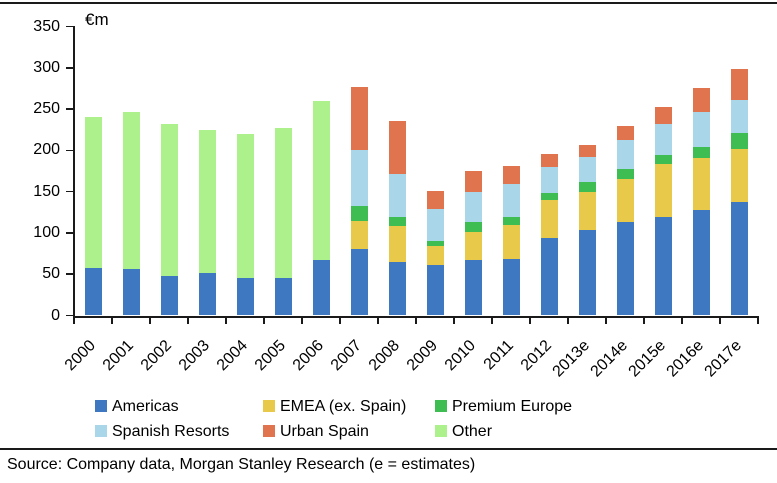  Describe the element at coordinates (171, 431) in the screenshot. I see `legend-label: Spanish Resorts` at that location.